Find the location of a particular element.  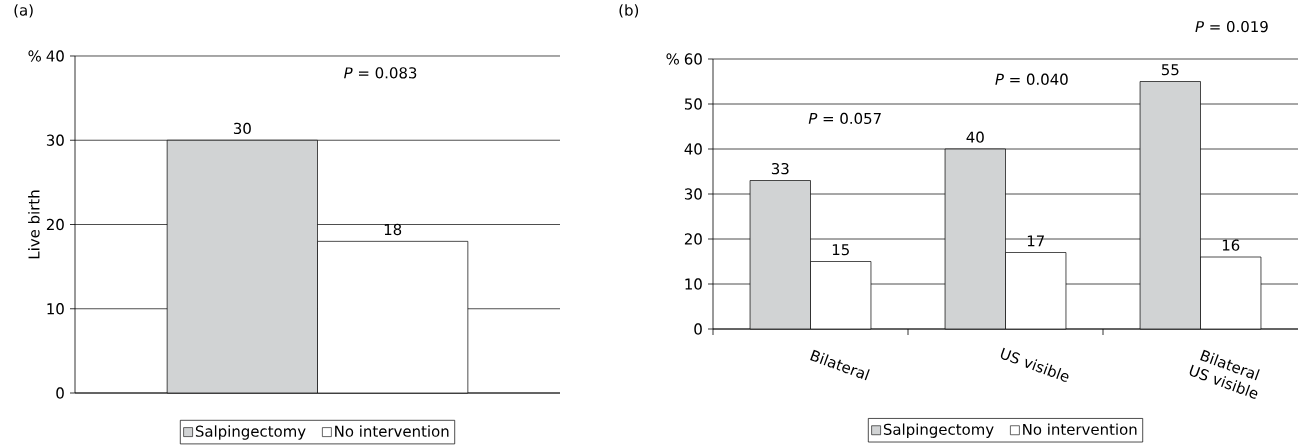

y-tick-label: 60 is located at coordinates (693, 59).